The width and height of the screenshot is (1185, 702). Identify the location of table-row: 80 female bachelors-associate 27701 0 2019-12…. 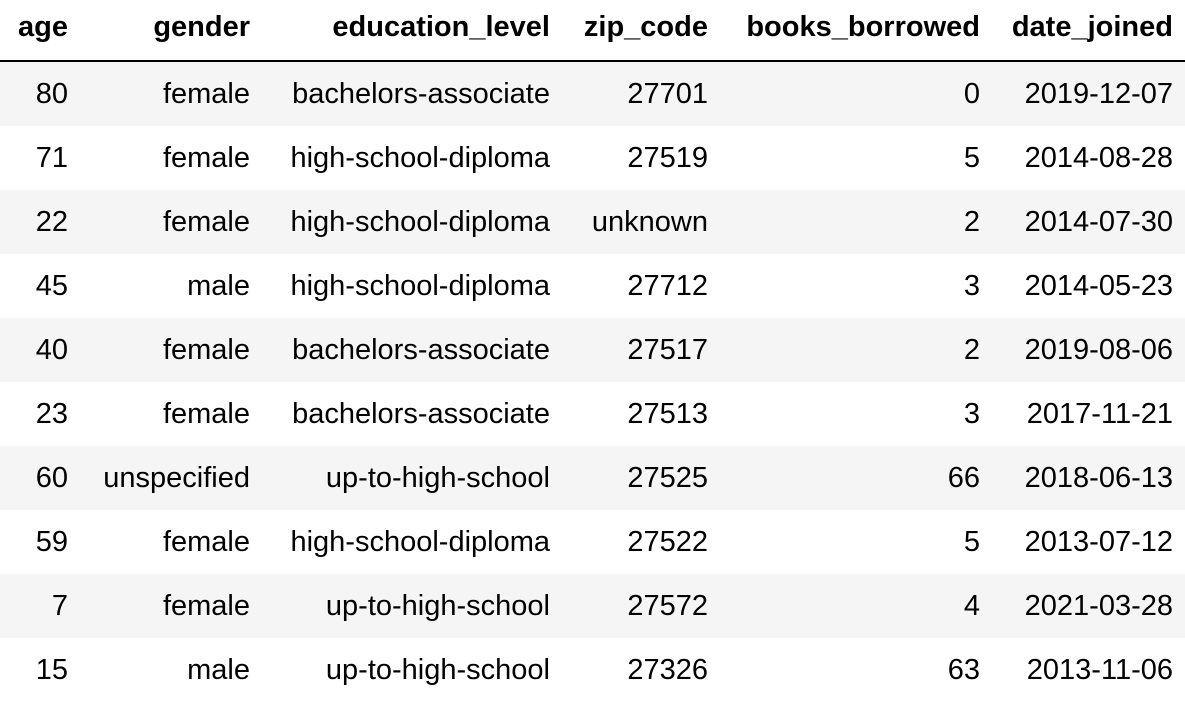
(592, 93).